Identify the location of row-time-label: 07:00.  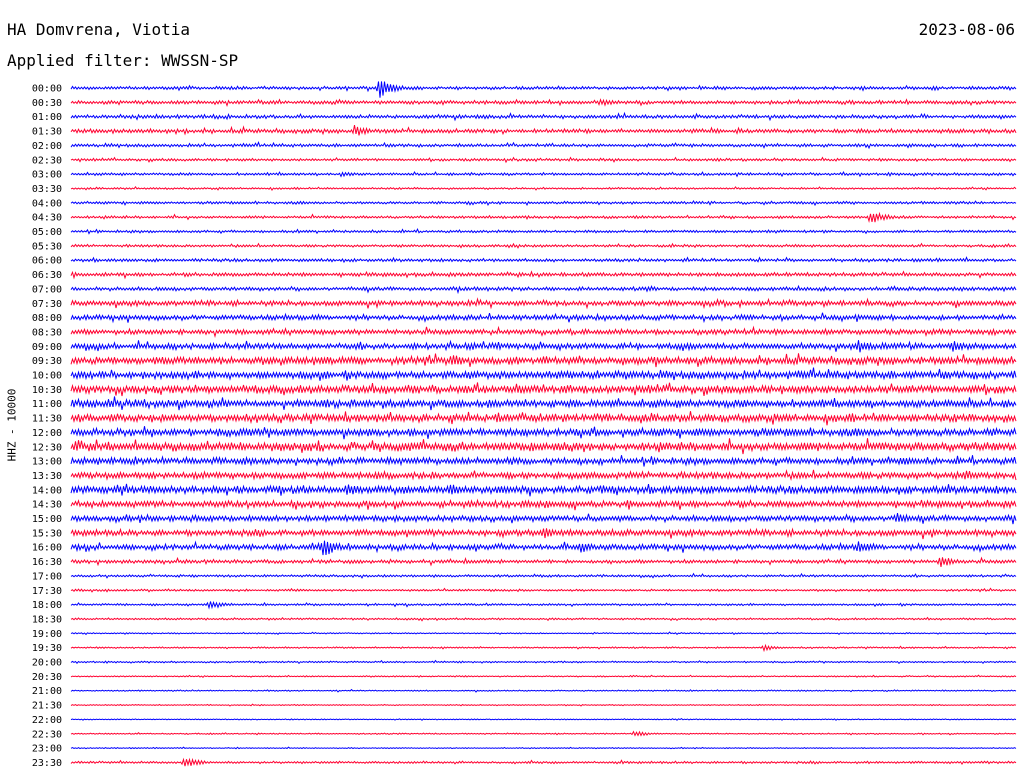
(47, 289).